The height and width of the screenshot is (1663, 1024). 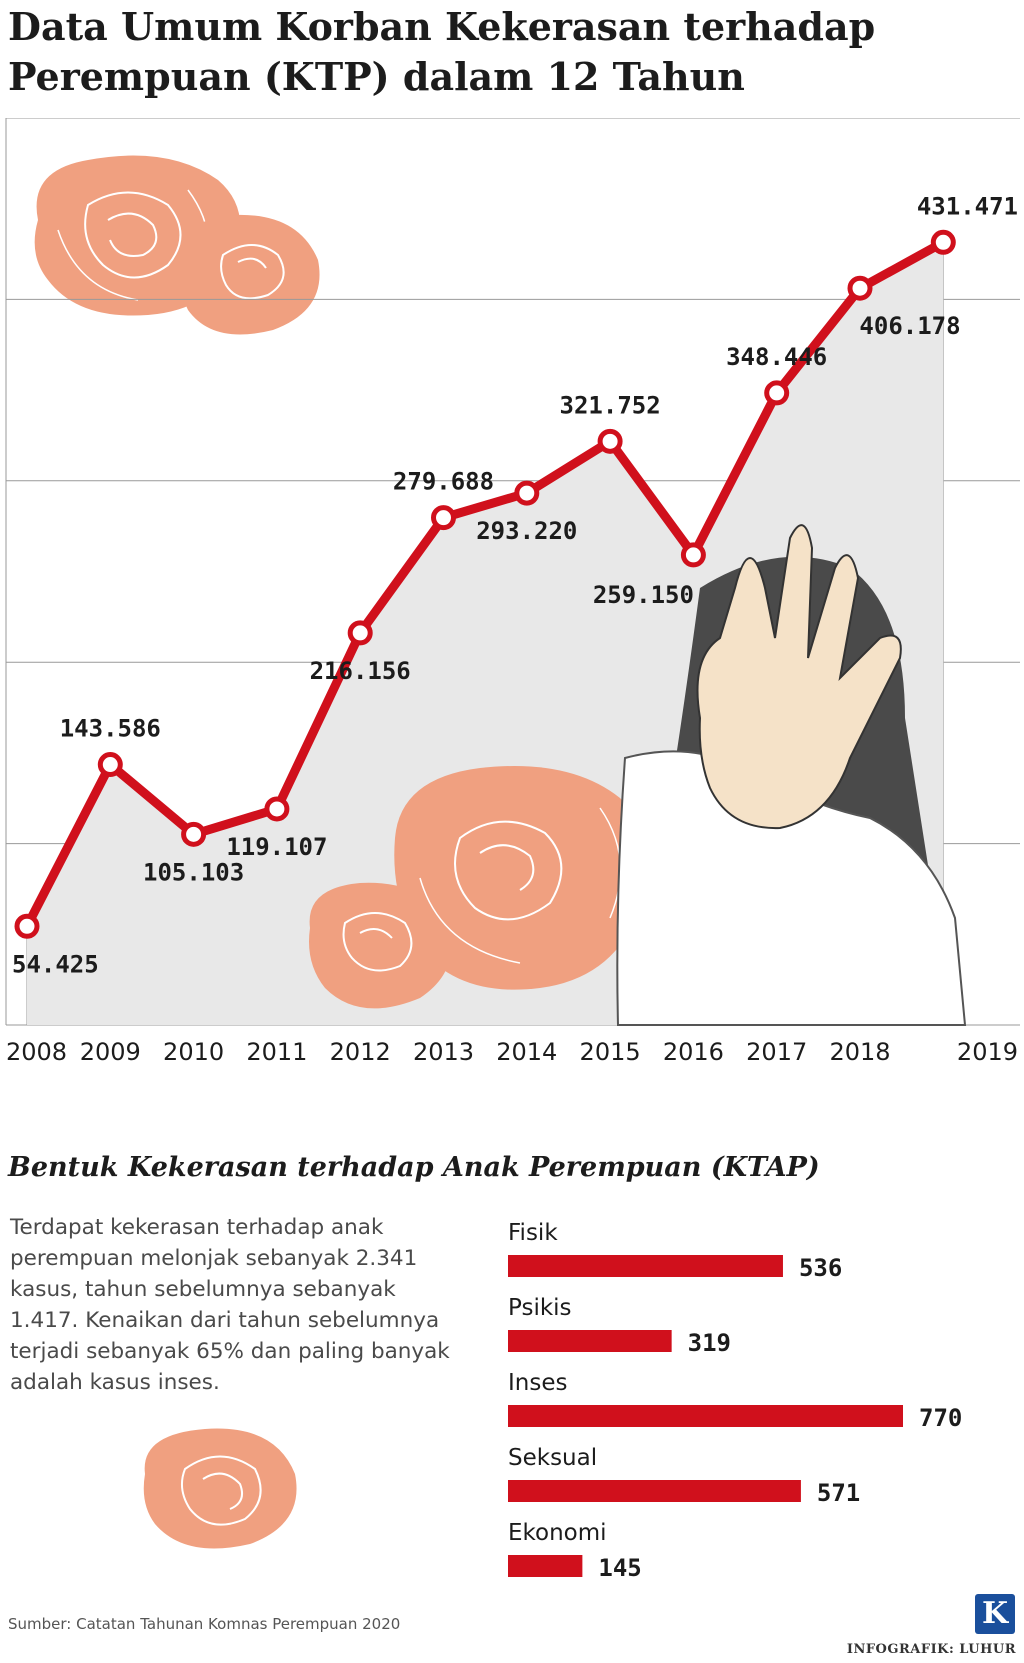 What do you see at coordinates (552, 1458) in the screenshot?
I see `bar-category-seksual: Seksual` at bounding box center [552, 1458].